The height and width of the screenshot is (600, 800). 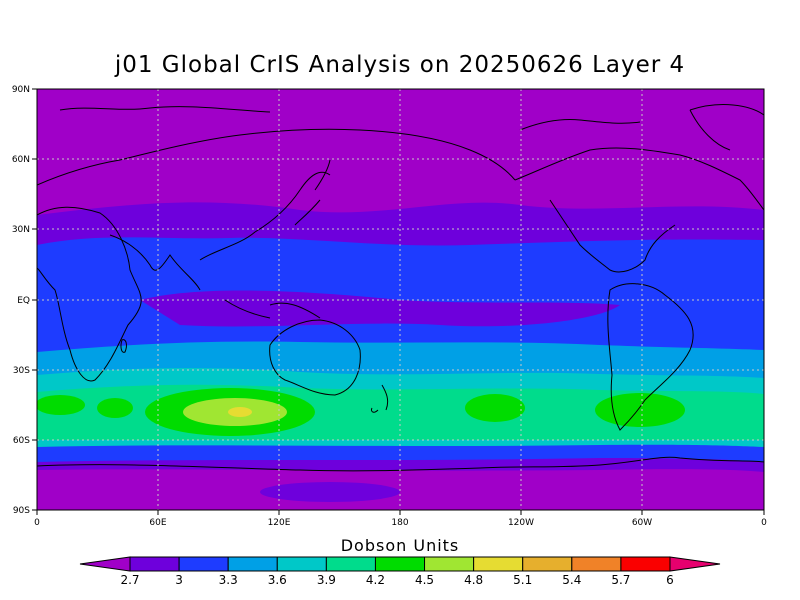 What do you see at coordinates (399, 523) in the screenshot?
I see `lon-tick-label: 180` at bounding box center [399, 523].